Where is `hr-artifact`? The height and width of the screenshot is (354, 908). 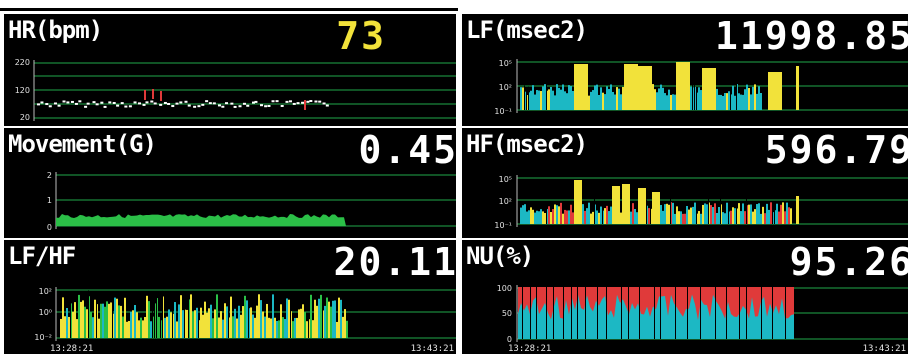
hr-artifact is located at coordinates (153, 94).